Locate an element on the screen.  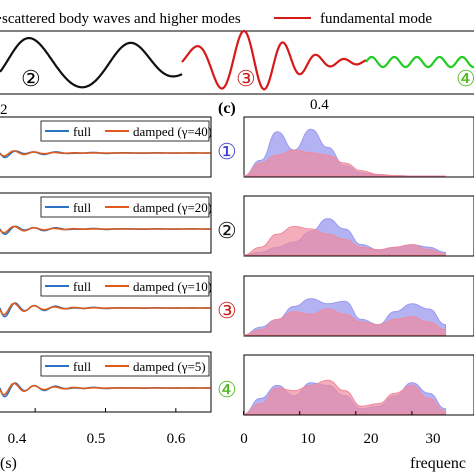
top-legend-black-label: scattered body waves and higher modes is located at coordinates (121, 19).